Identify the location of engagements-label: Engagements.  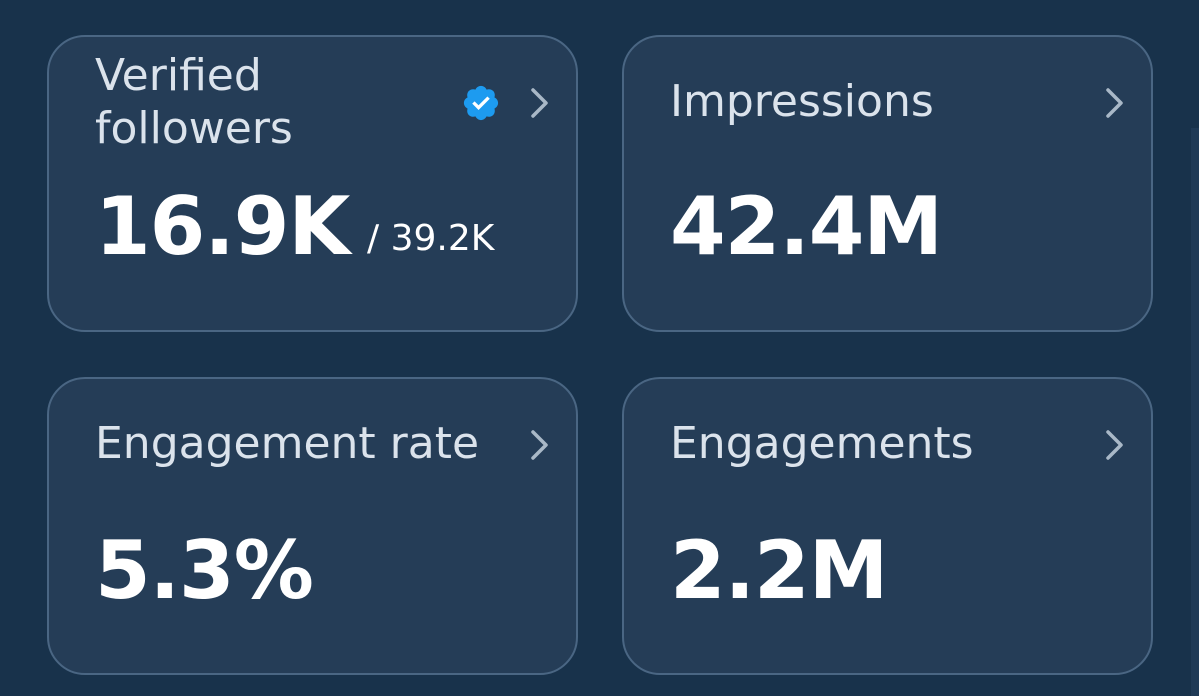
(822, 443).